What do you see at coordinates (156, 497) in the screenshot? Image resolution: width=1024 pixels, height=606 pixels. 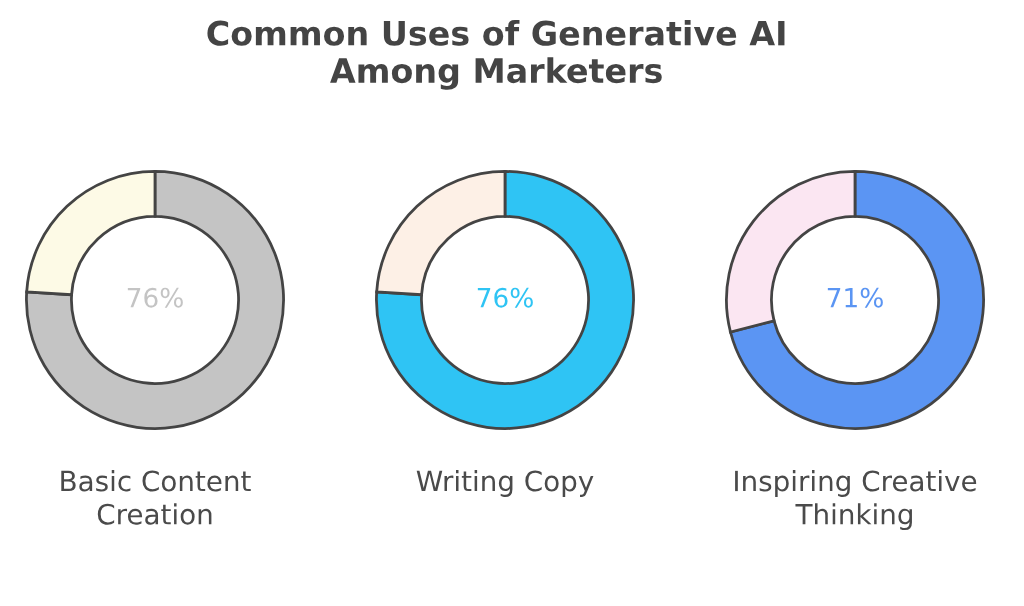 I see `text: Basic Content Creation` at bounding box center [156, 497].